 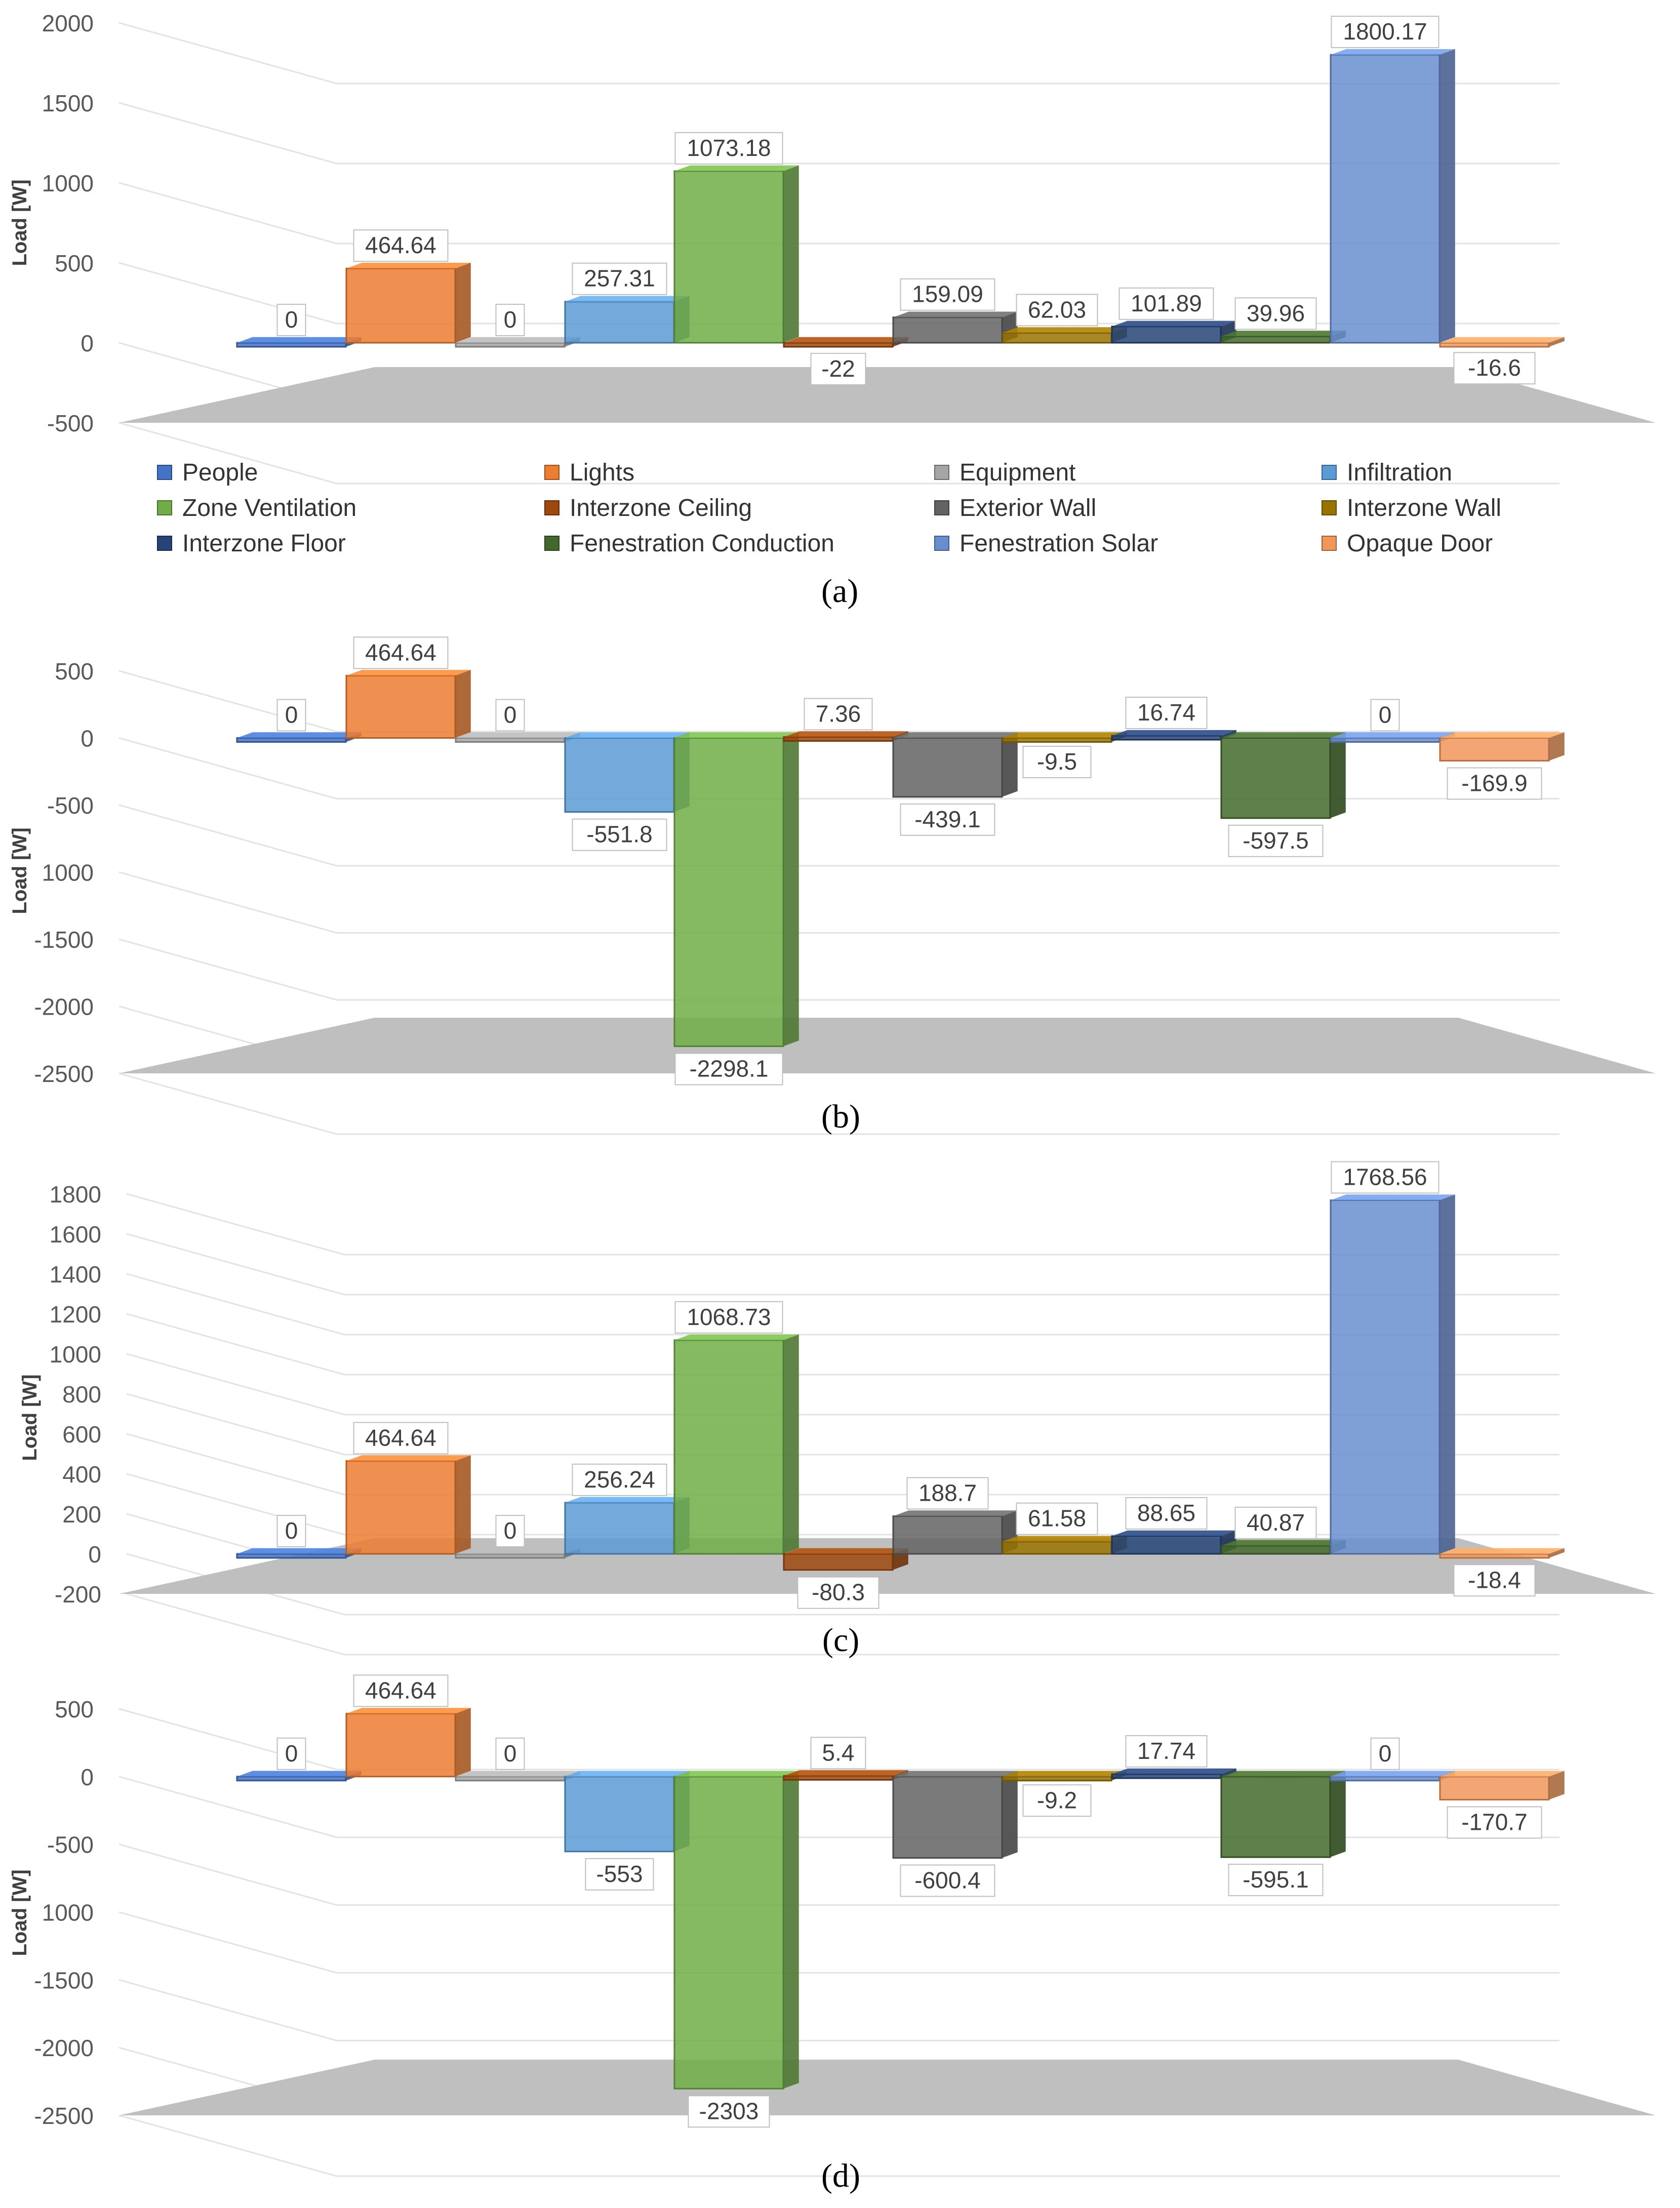 I want to click on legend-item-fenestration-conduction: Fenestration Conduction, so click(x=689, y=543).